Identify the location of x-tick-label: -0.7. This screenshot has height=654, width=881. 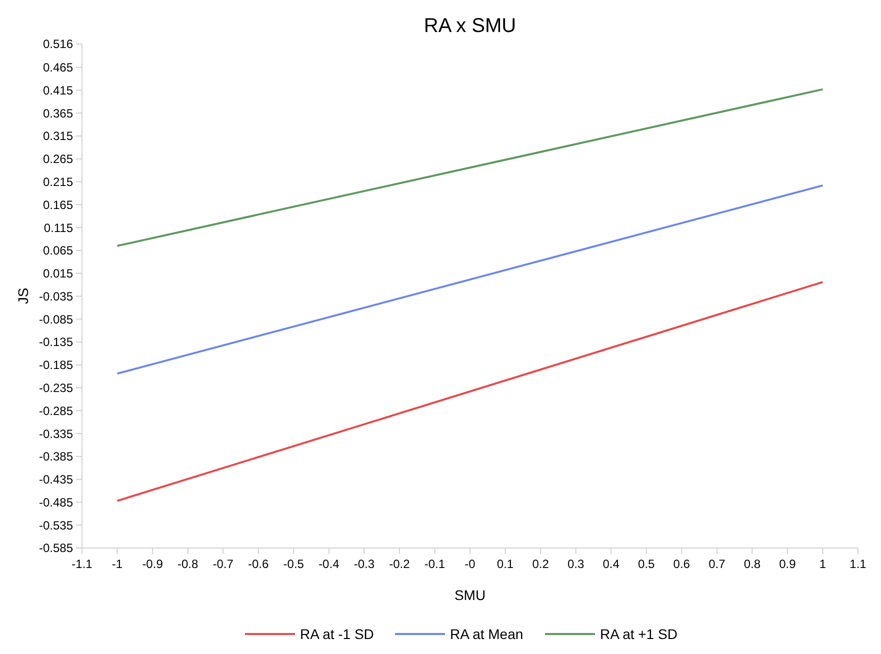
(223, 564).